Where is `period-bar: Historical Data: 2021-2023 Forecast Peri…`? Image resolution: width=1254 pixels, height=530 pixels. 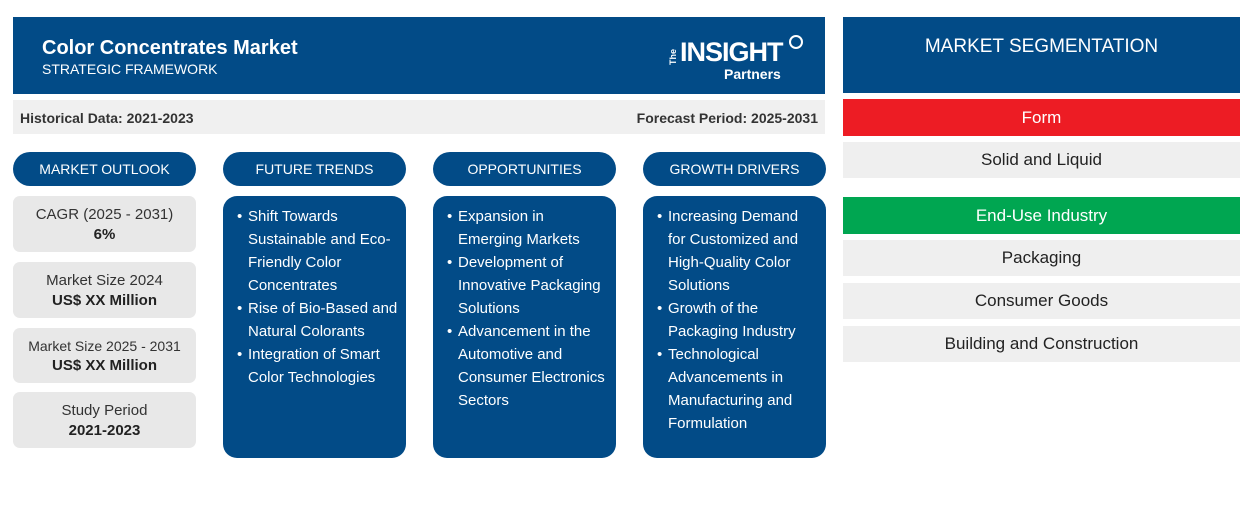
period-bar: Historical Data: 2021-2023 Forecast Peri… is located at coordinates (419, 117).